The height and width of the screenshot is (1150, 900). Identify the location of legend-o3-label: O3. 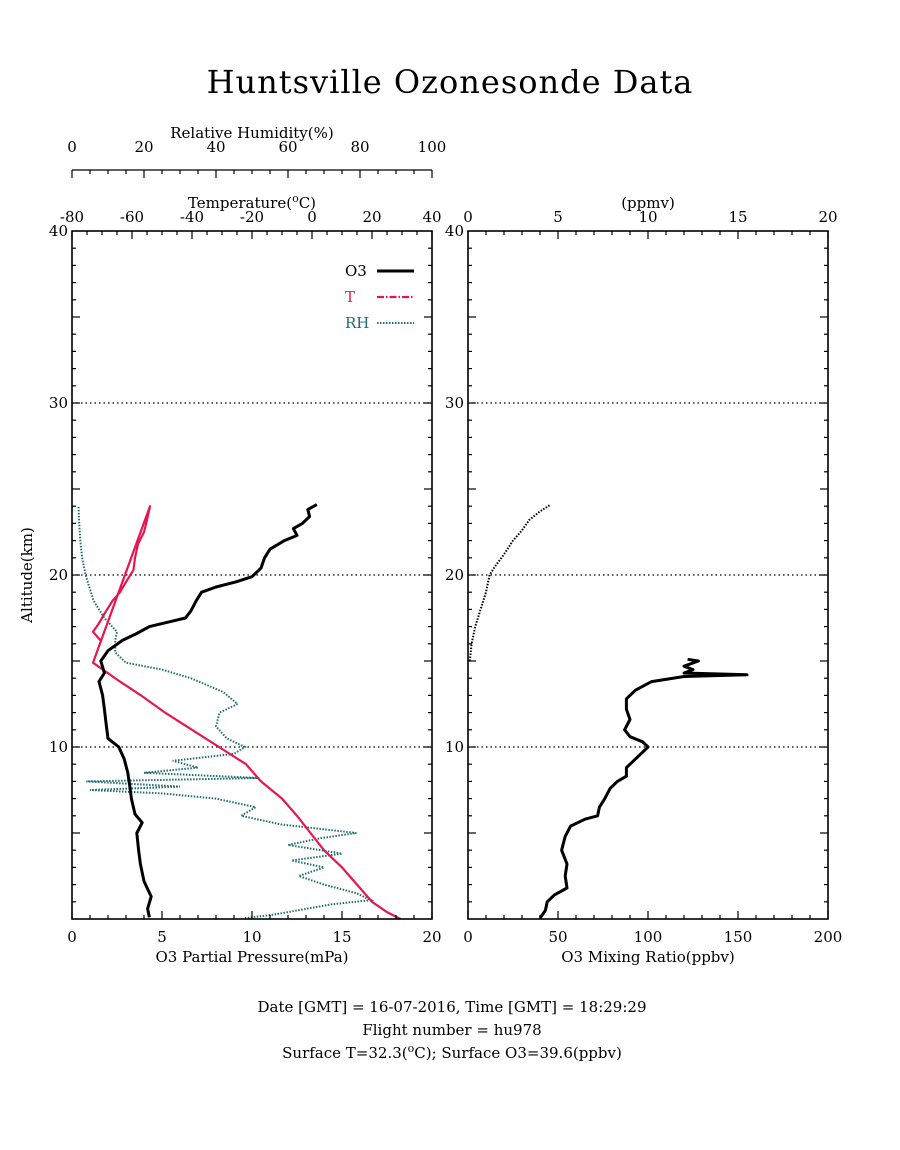
(356, 271).